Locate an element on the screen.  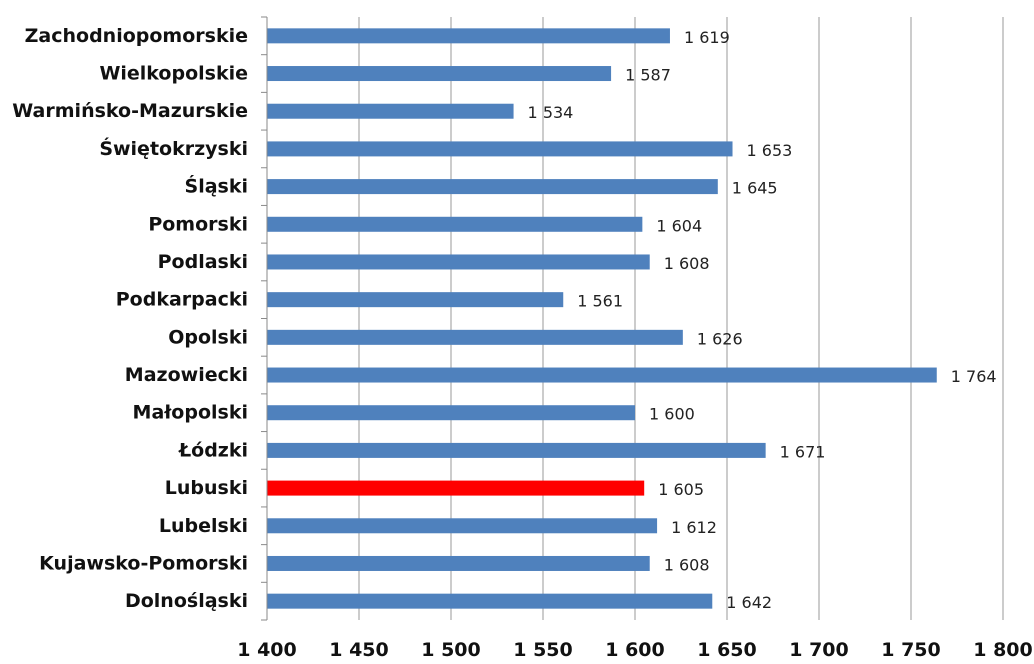
data-label: 1 626 is located at coordinates (720, 338).